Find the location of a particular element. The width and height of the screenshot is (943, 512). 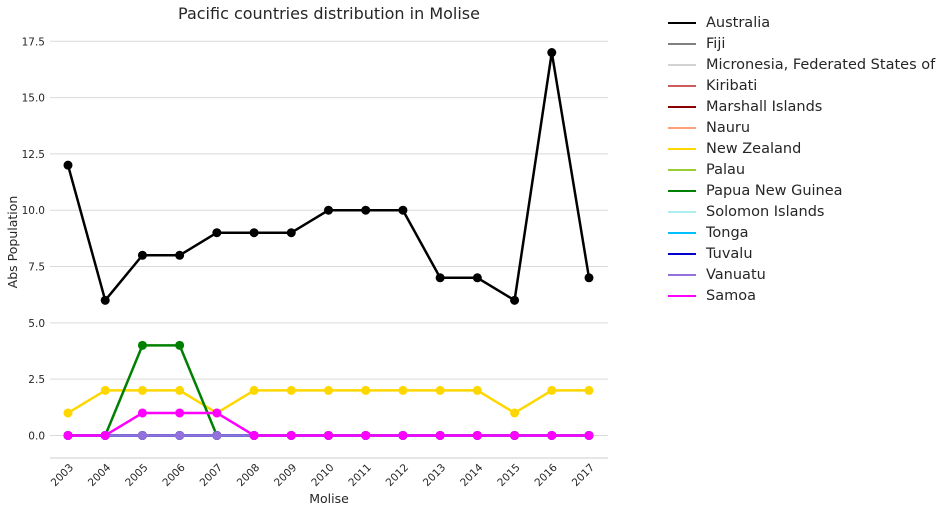

y-tick-label: 0.0 is located at coordinates (36, 436).